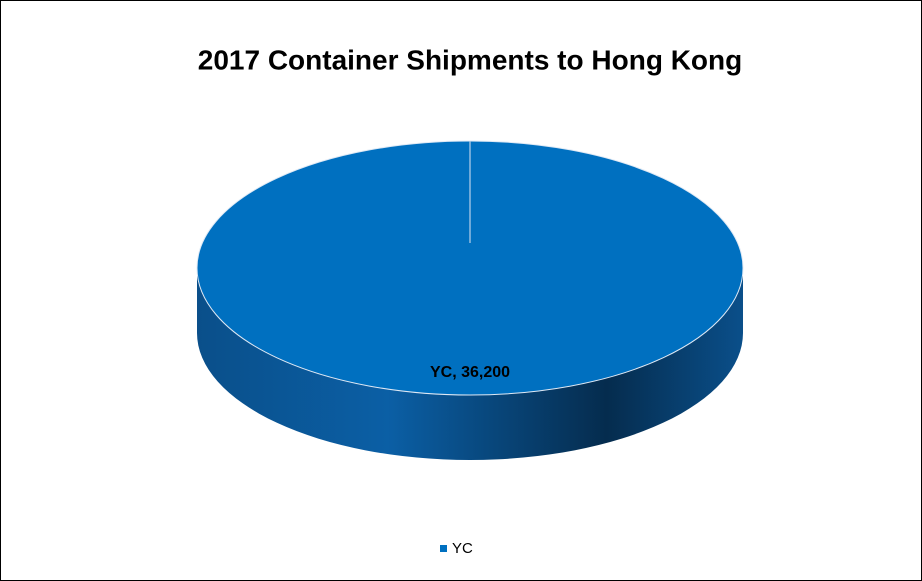 The height and width of the screenshot is (581, 922). I want to click on legend-label: YC, so click(462, 548).